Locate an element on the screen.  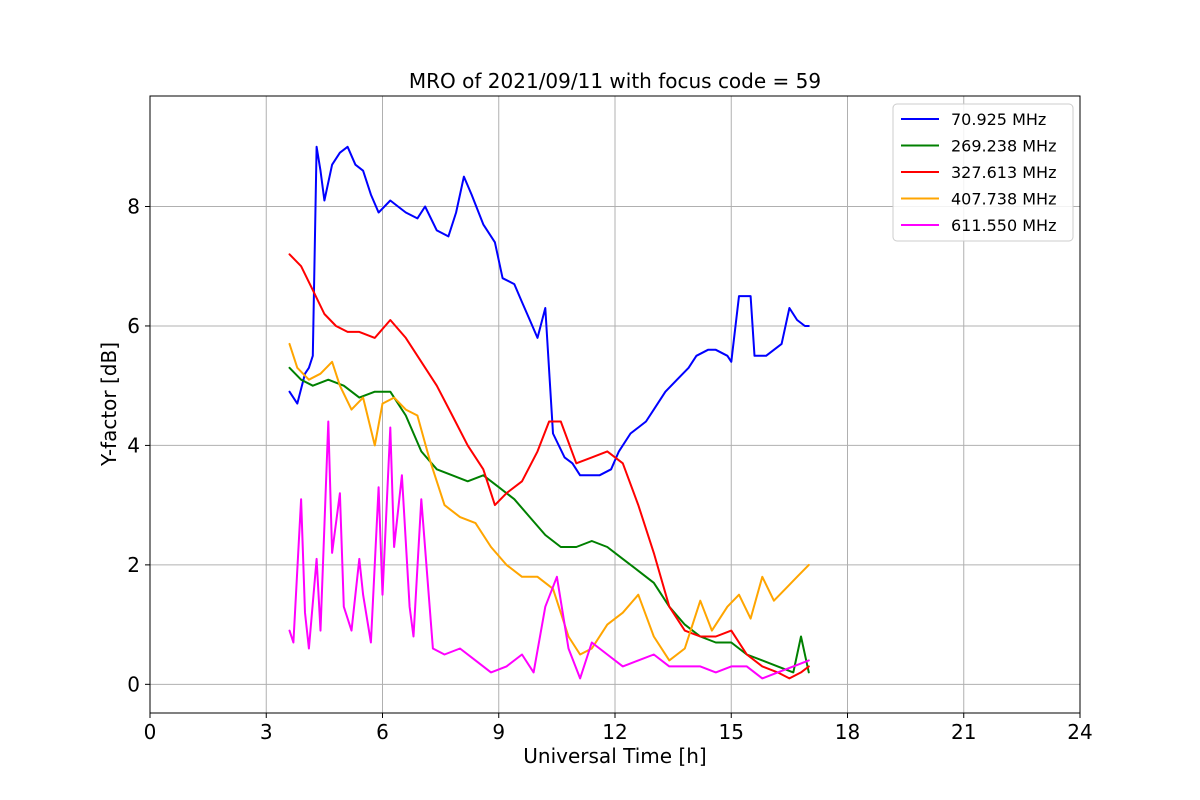
legend-label: 70.925 MHz is located at coordinates (998, 119).